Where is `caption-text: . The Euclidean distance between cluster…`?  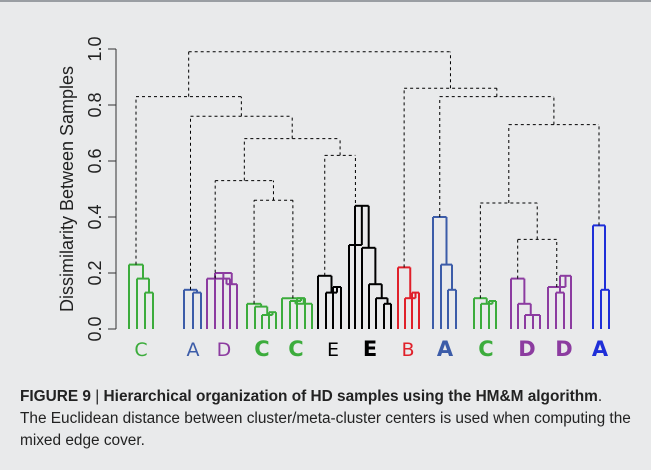 caption-text: . The Euclidean distance between cluster… is located at coordinates (325, 418).